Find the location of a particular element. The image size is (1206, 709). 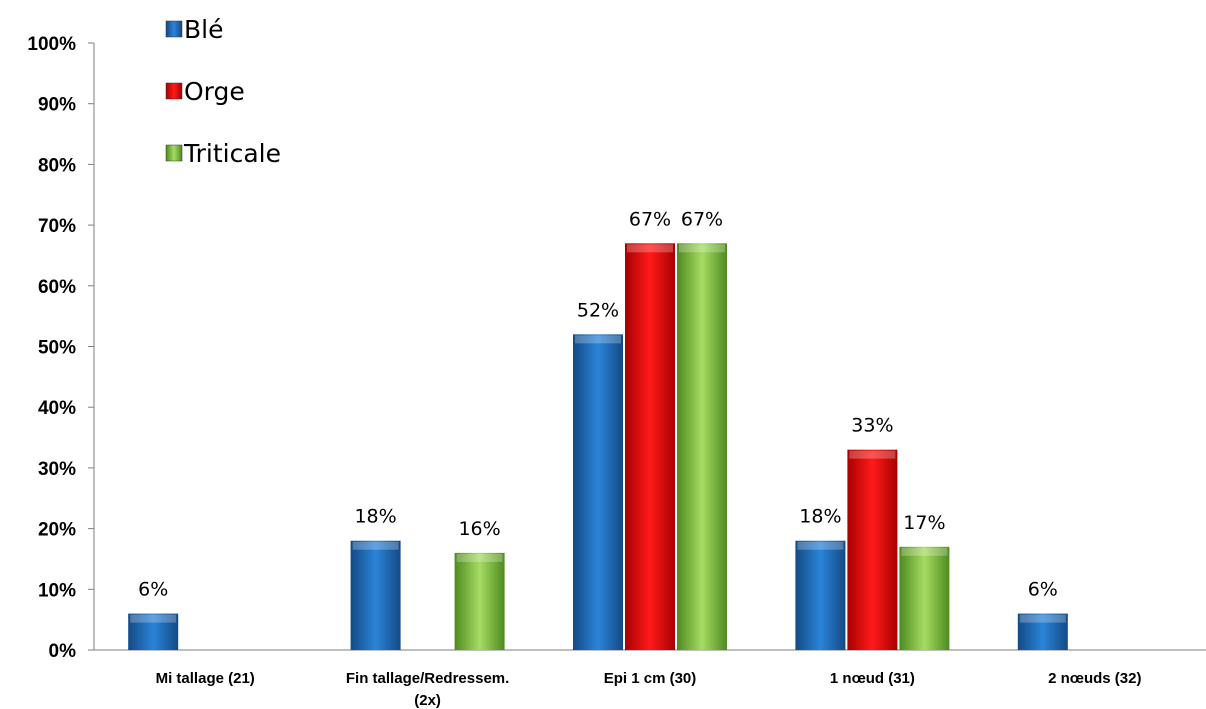

y-tick-label: 60% is located at coordinates (57, 287).